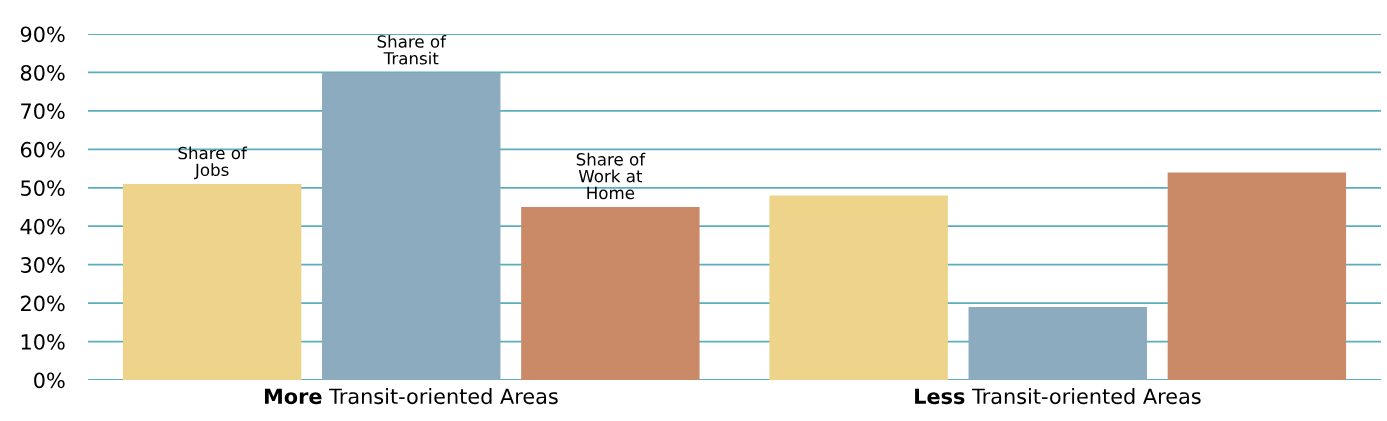 The width and height of the screenshot is (1387, 421). What do you see at coordinates (42, 34) in the screenshot?
I see `y-tick-label: 90%` at bounding box center [42, 34].